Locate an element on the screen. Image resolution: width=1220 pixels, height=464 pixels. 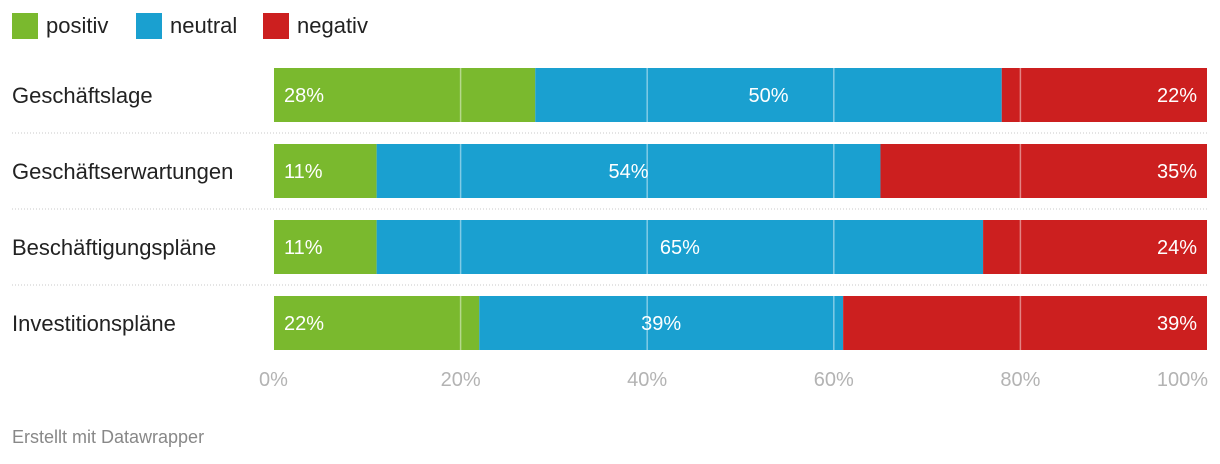
bar-row: Investitionspläne is located at coordinates (609, 323).